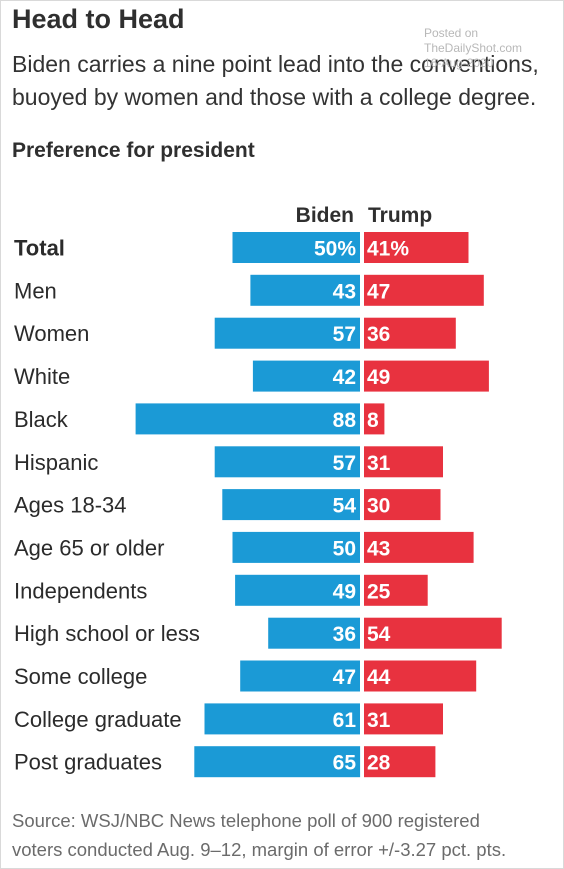  Describe the element at coordinates (41, 419) in the screenshot. I see `category-label: Black` at that location.